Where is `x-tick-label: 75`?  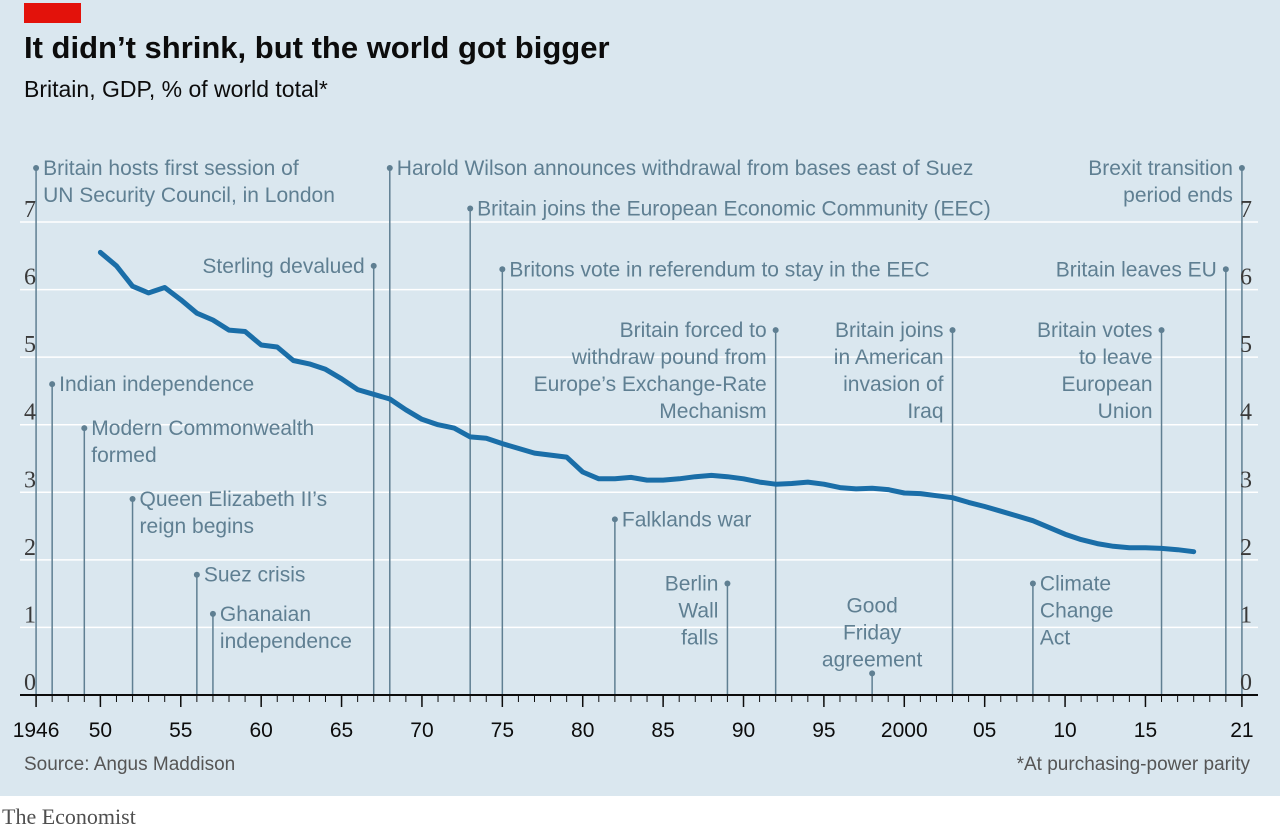
x-tick-label: 75 is located at coordinates (502, 730).